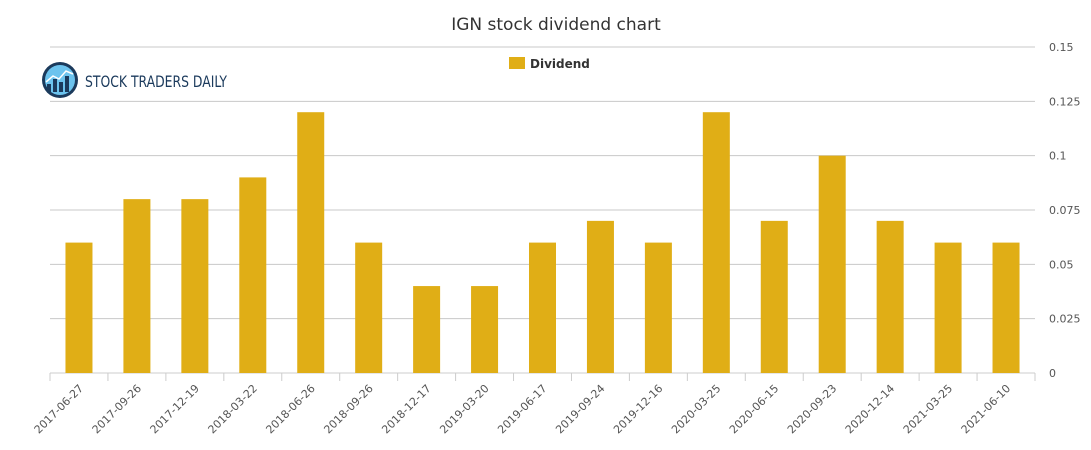  What do you see at coordinates (638, 409) in the screenshot?
I see `x-tick-label: 2019-12-16` at bounding box center [638, 409].